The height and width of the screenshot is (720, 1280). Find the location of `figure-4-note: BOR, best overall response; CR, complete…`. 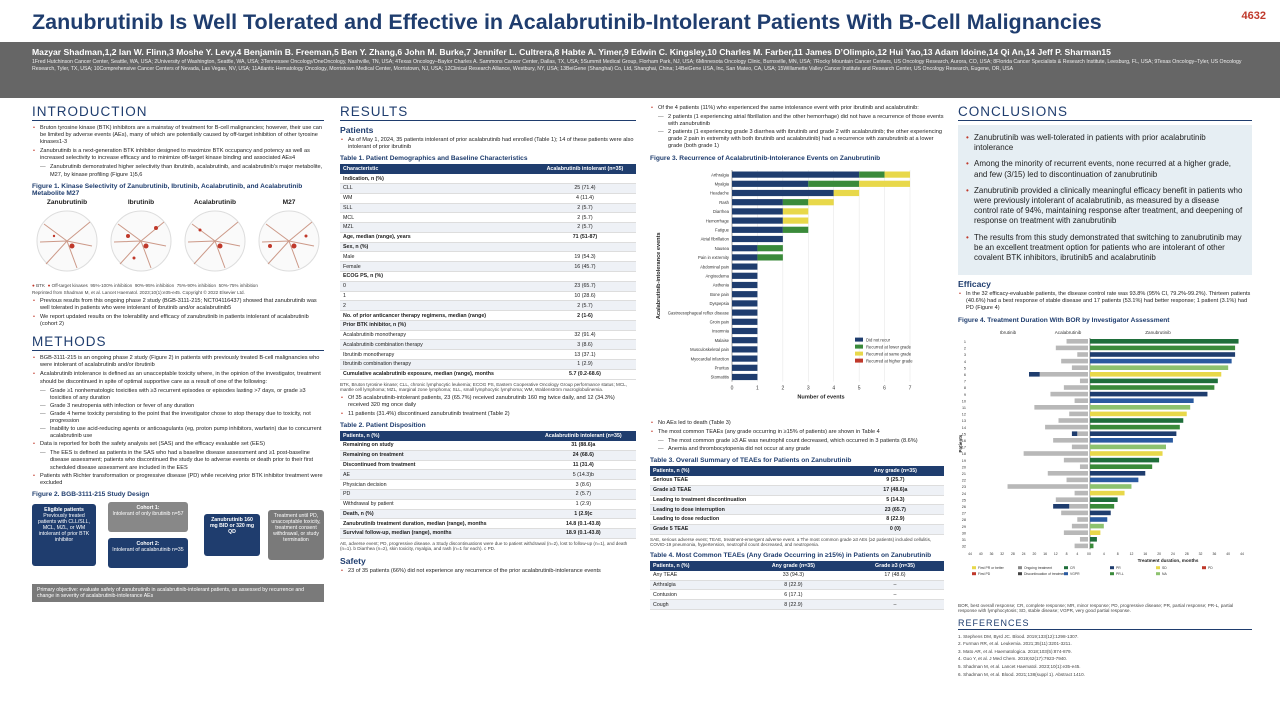

figure-4-note: BOR, best overall response; CR, complete… is located at coordinates (1096, 608).